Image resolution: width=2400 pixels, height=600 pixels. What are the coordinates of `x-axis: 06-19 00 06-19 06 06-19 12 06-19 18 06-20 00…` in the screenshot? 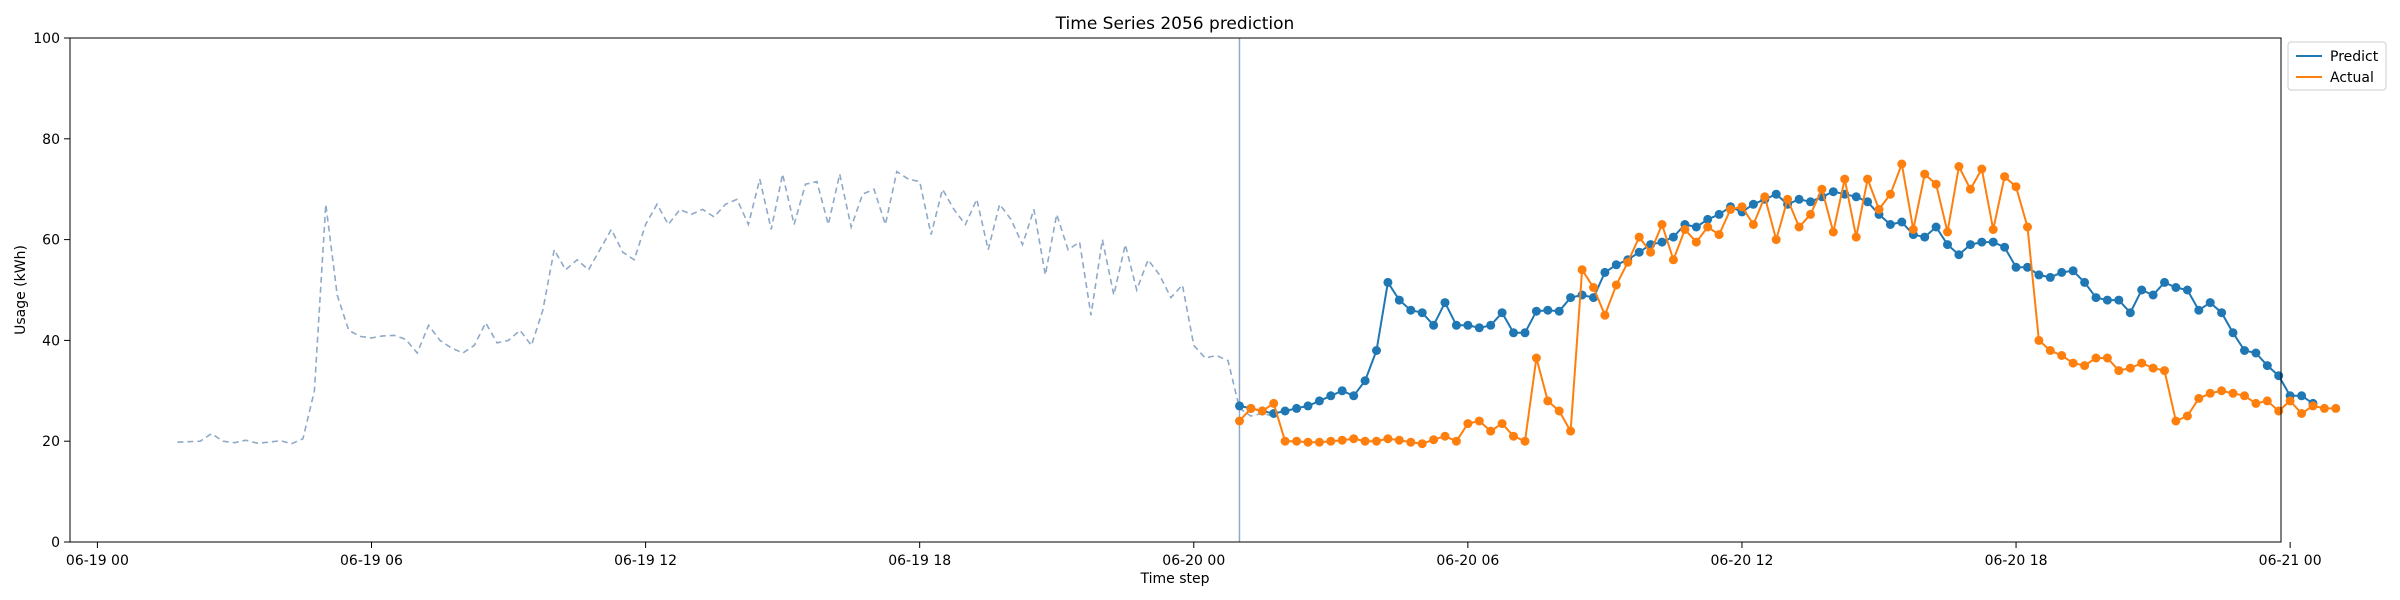 It's located at (1194, 555).